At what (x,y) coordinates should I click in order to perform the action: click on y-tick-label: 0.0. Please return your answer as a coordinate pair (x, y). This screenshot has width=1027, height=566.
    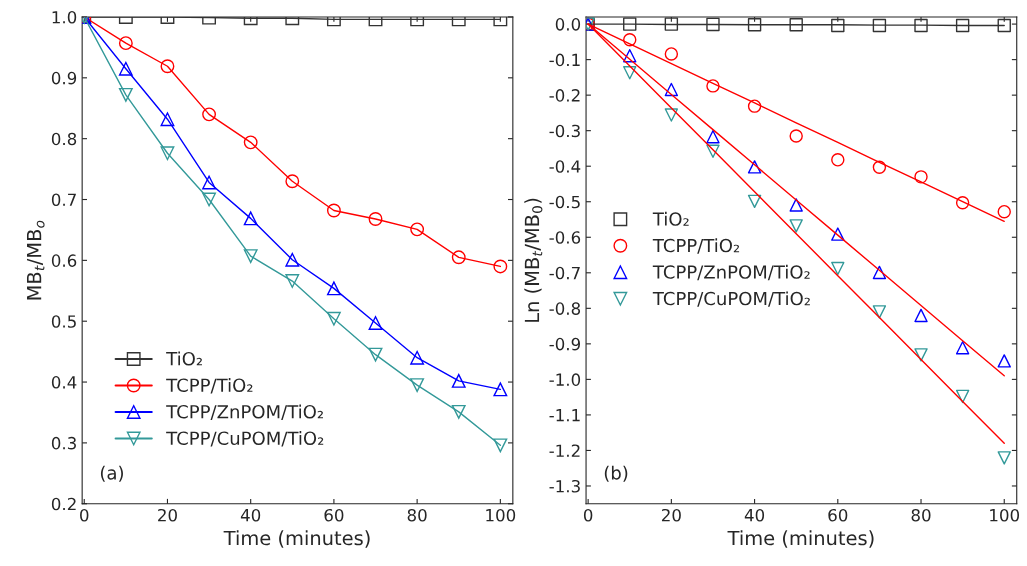
    Looking at the image, I should click on (568, 24).